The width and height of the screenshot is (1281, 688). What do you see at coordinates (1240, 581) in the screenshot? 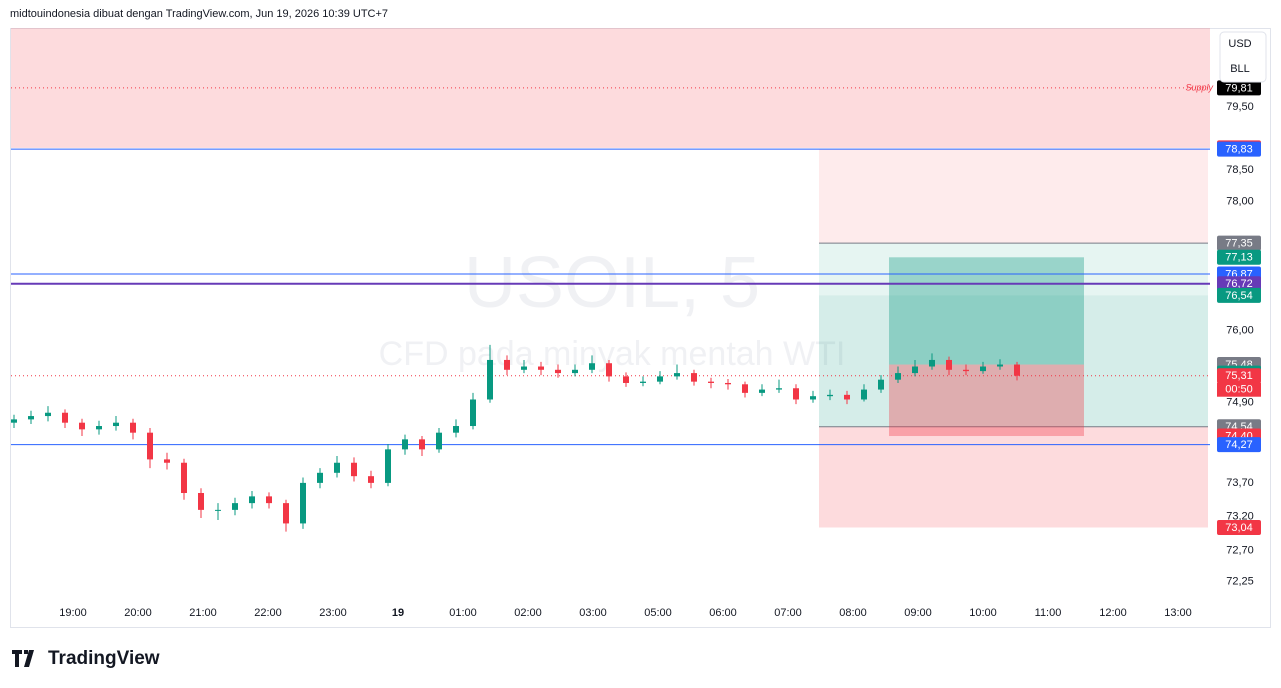
I see `y-tick-label: 72,25` at bounding box center [1240, 581].